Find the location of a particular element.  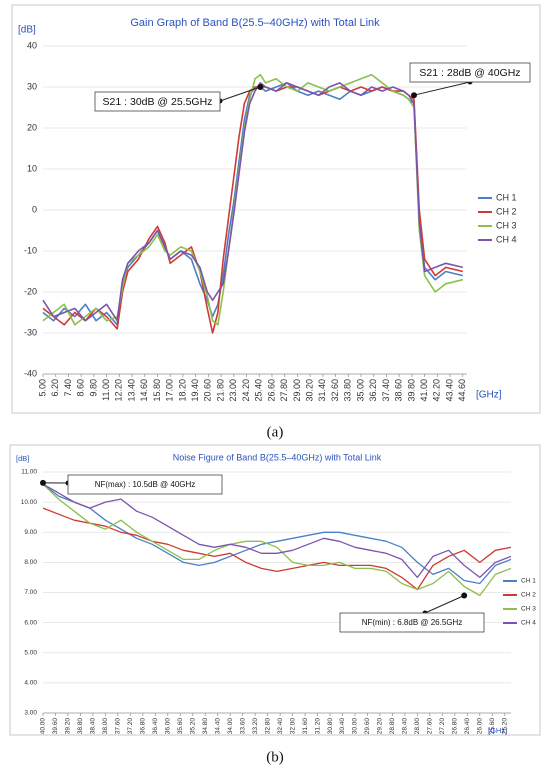

x-tick-label: 26.60 is located at coordinates (271, 390).